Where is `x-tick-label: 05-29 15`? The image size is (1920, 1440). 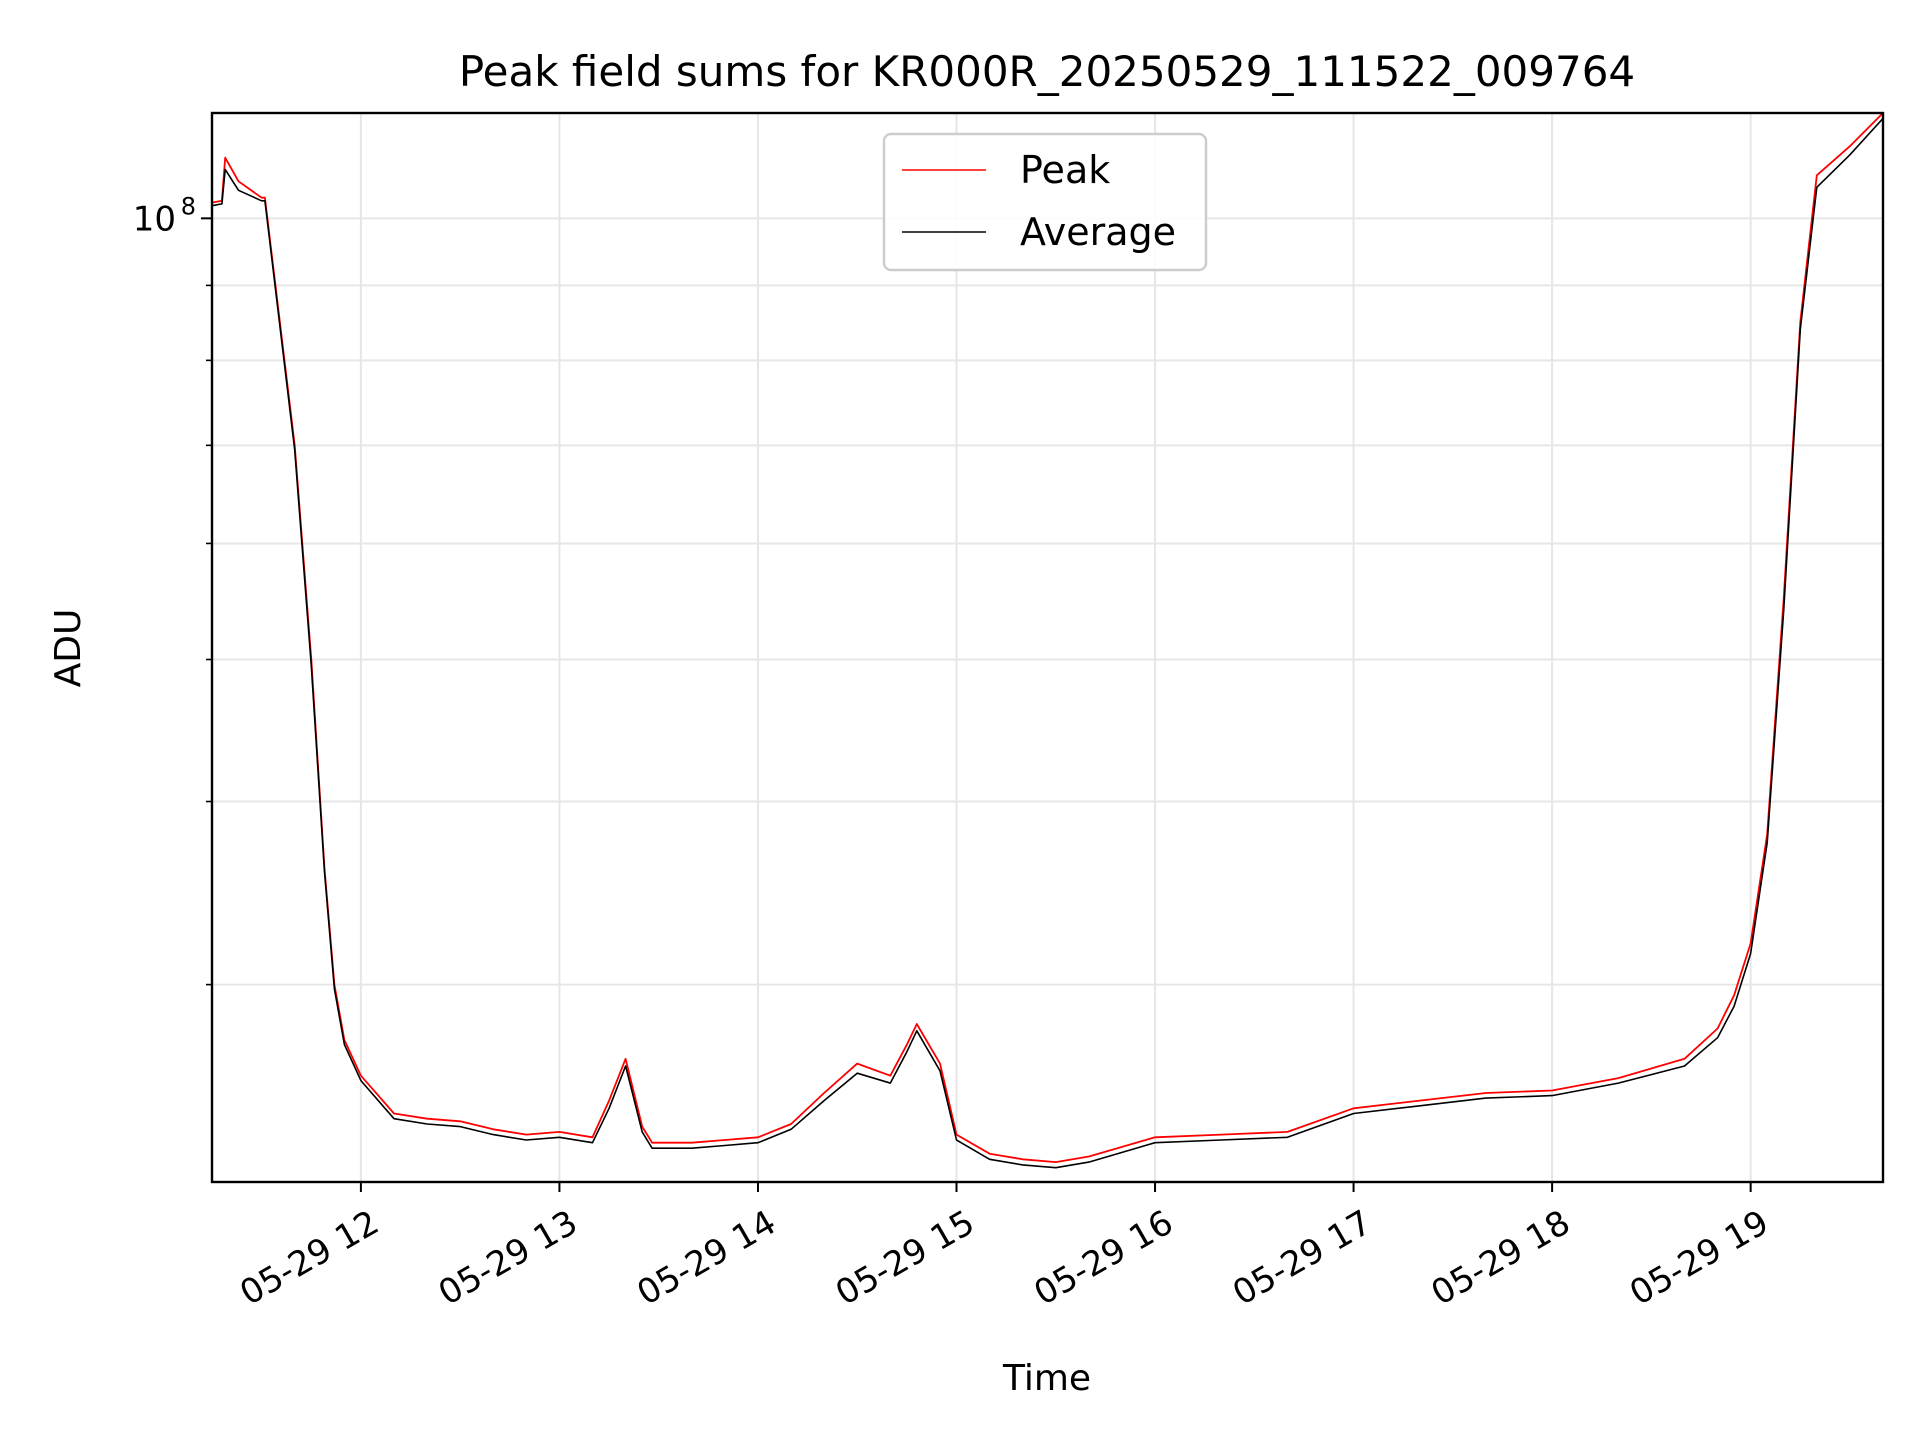 x-tick-label: 05-29 15 is located at coordinates (905, 1258).